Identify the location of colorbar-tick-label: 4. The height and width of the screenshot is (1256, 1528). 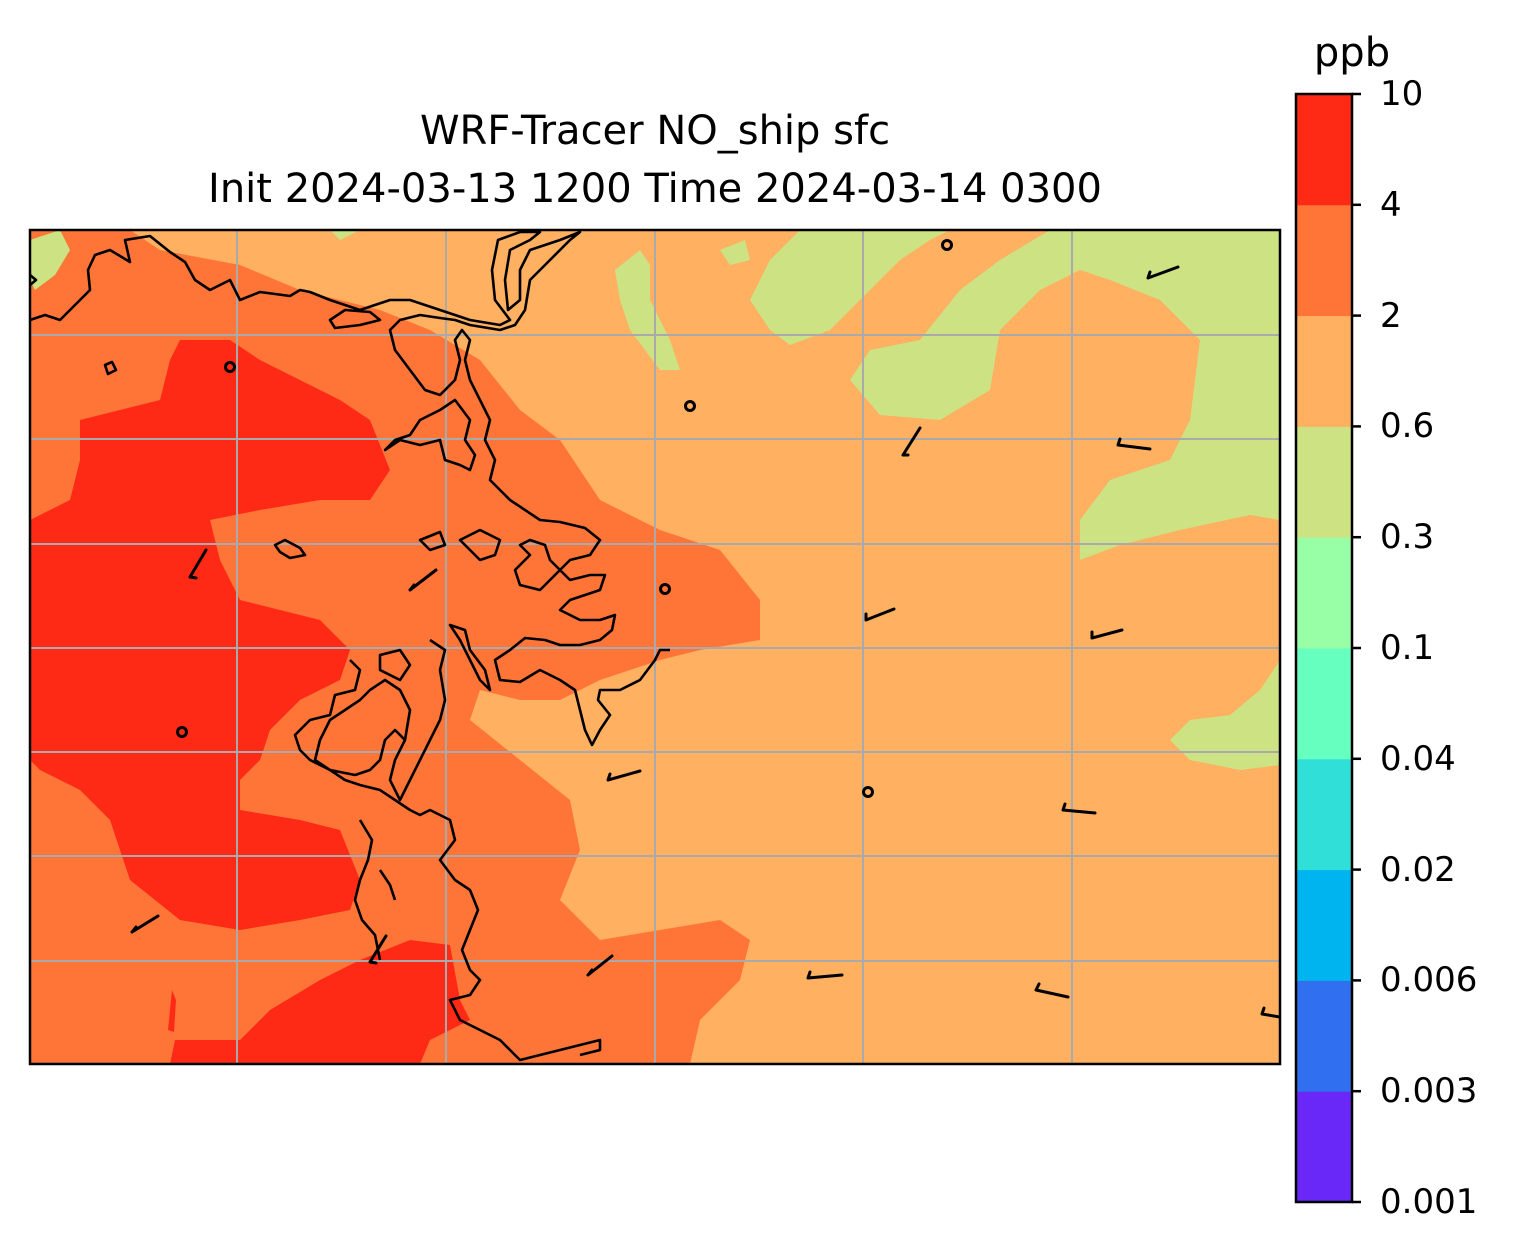
(1391, 204).